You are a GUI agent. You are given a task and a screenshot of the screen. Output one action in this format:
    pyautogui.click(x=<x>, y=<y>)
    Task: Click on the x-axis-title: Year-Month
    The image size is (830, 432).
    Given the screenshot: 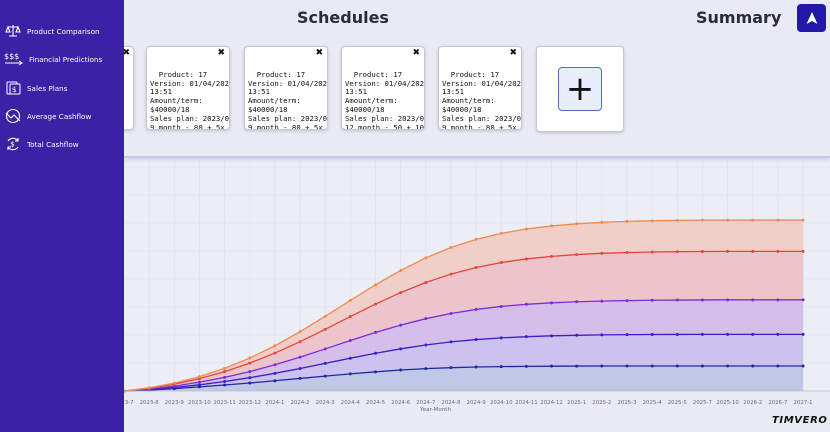 What is the action you would take?
    pyautogui.click(x=436, y=410)
    